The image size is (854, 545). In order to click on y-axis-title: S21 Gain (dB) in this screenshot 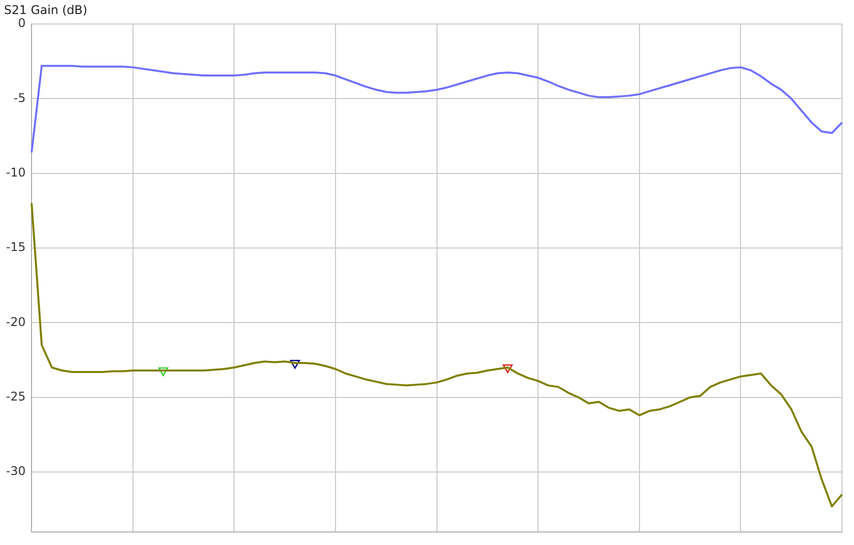, I will do `click(46, 10)`.